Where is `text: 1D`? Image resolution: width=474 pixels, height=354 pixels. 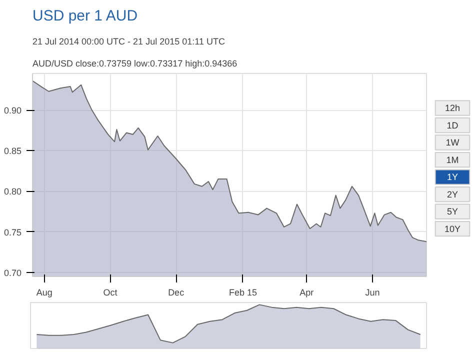
text: 1D is located at coordinates (452, 125).